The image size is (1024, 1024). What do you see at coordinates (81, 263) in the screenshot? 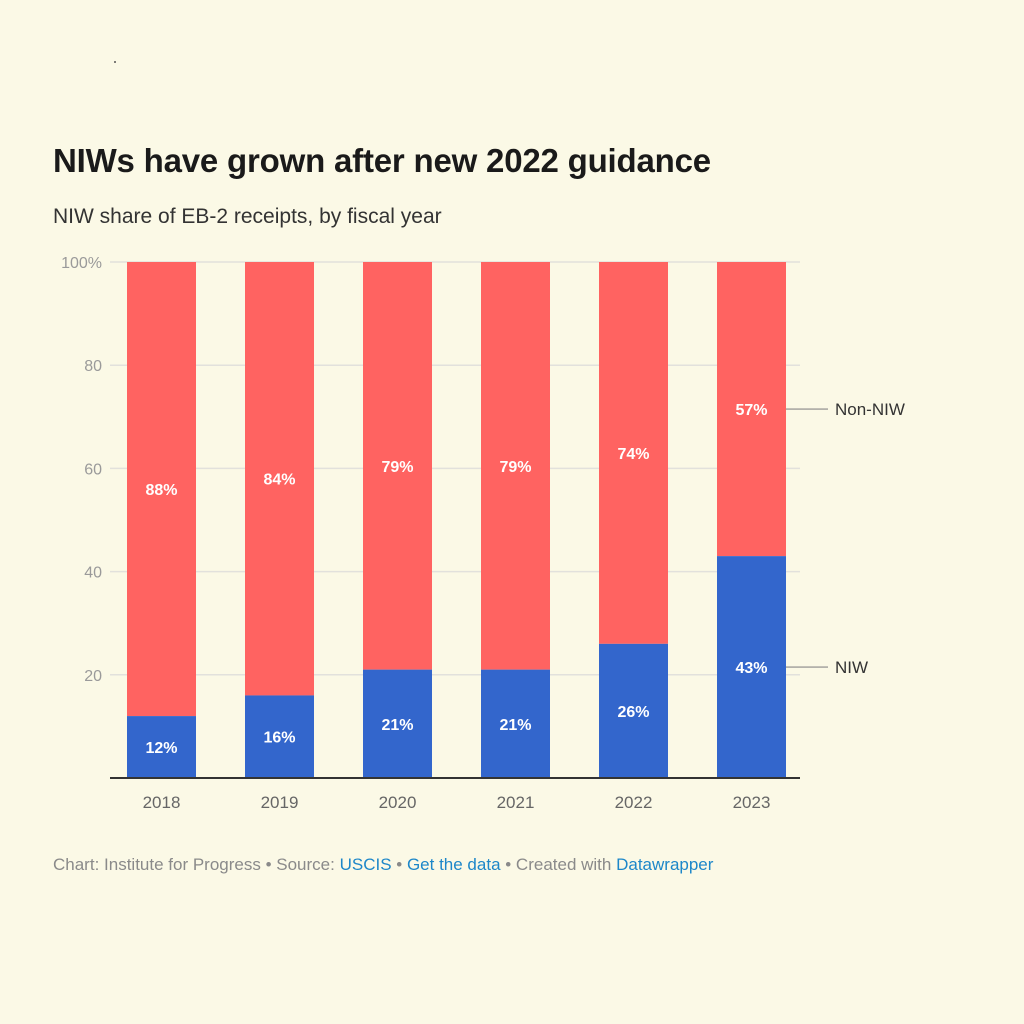
I see `y-tick-label: 100%` at bounding box center [81, 263].